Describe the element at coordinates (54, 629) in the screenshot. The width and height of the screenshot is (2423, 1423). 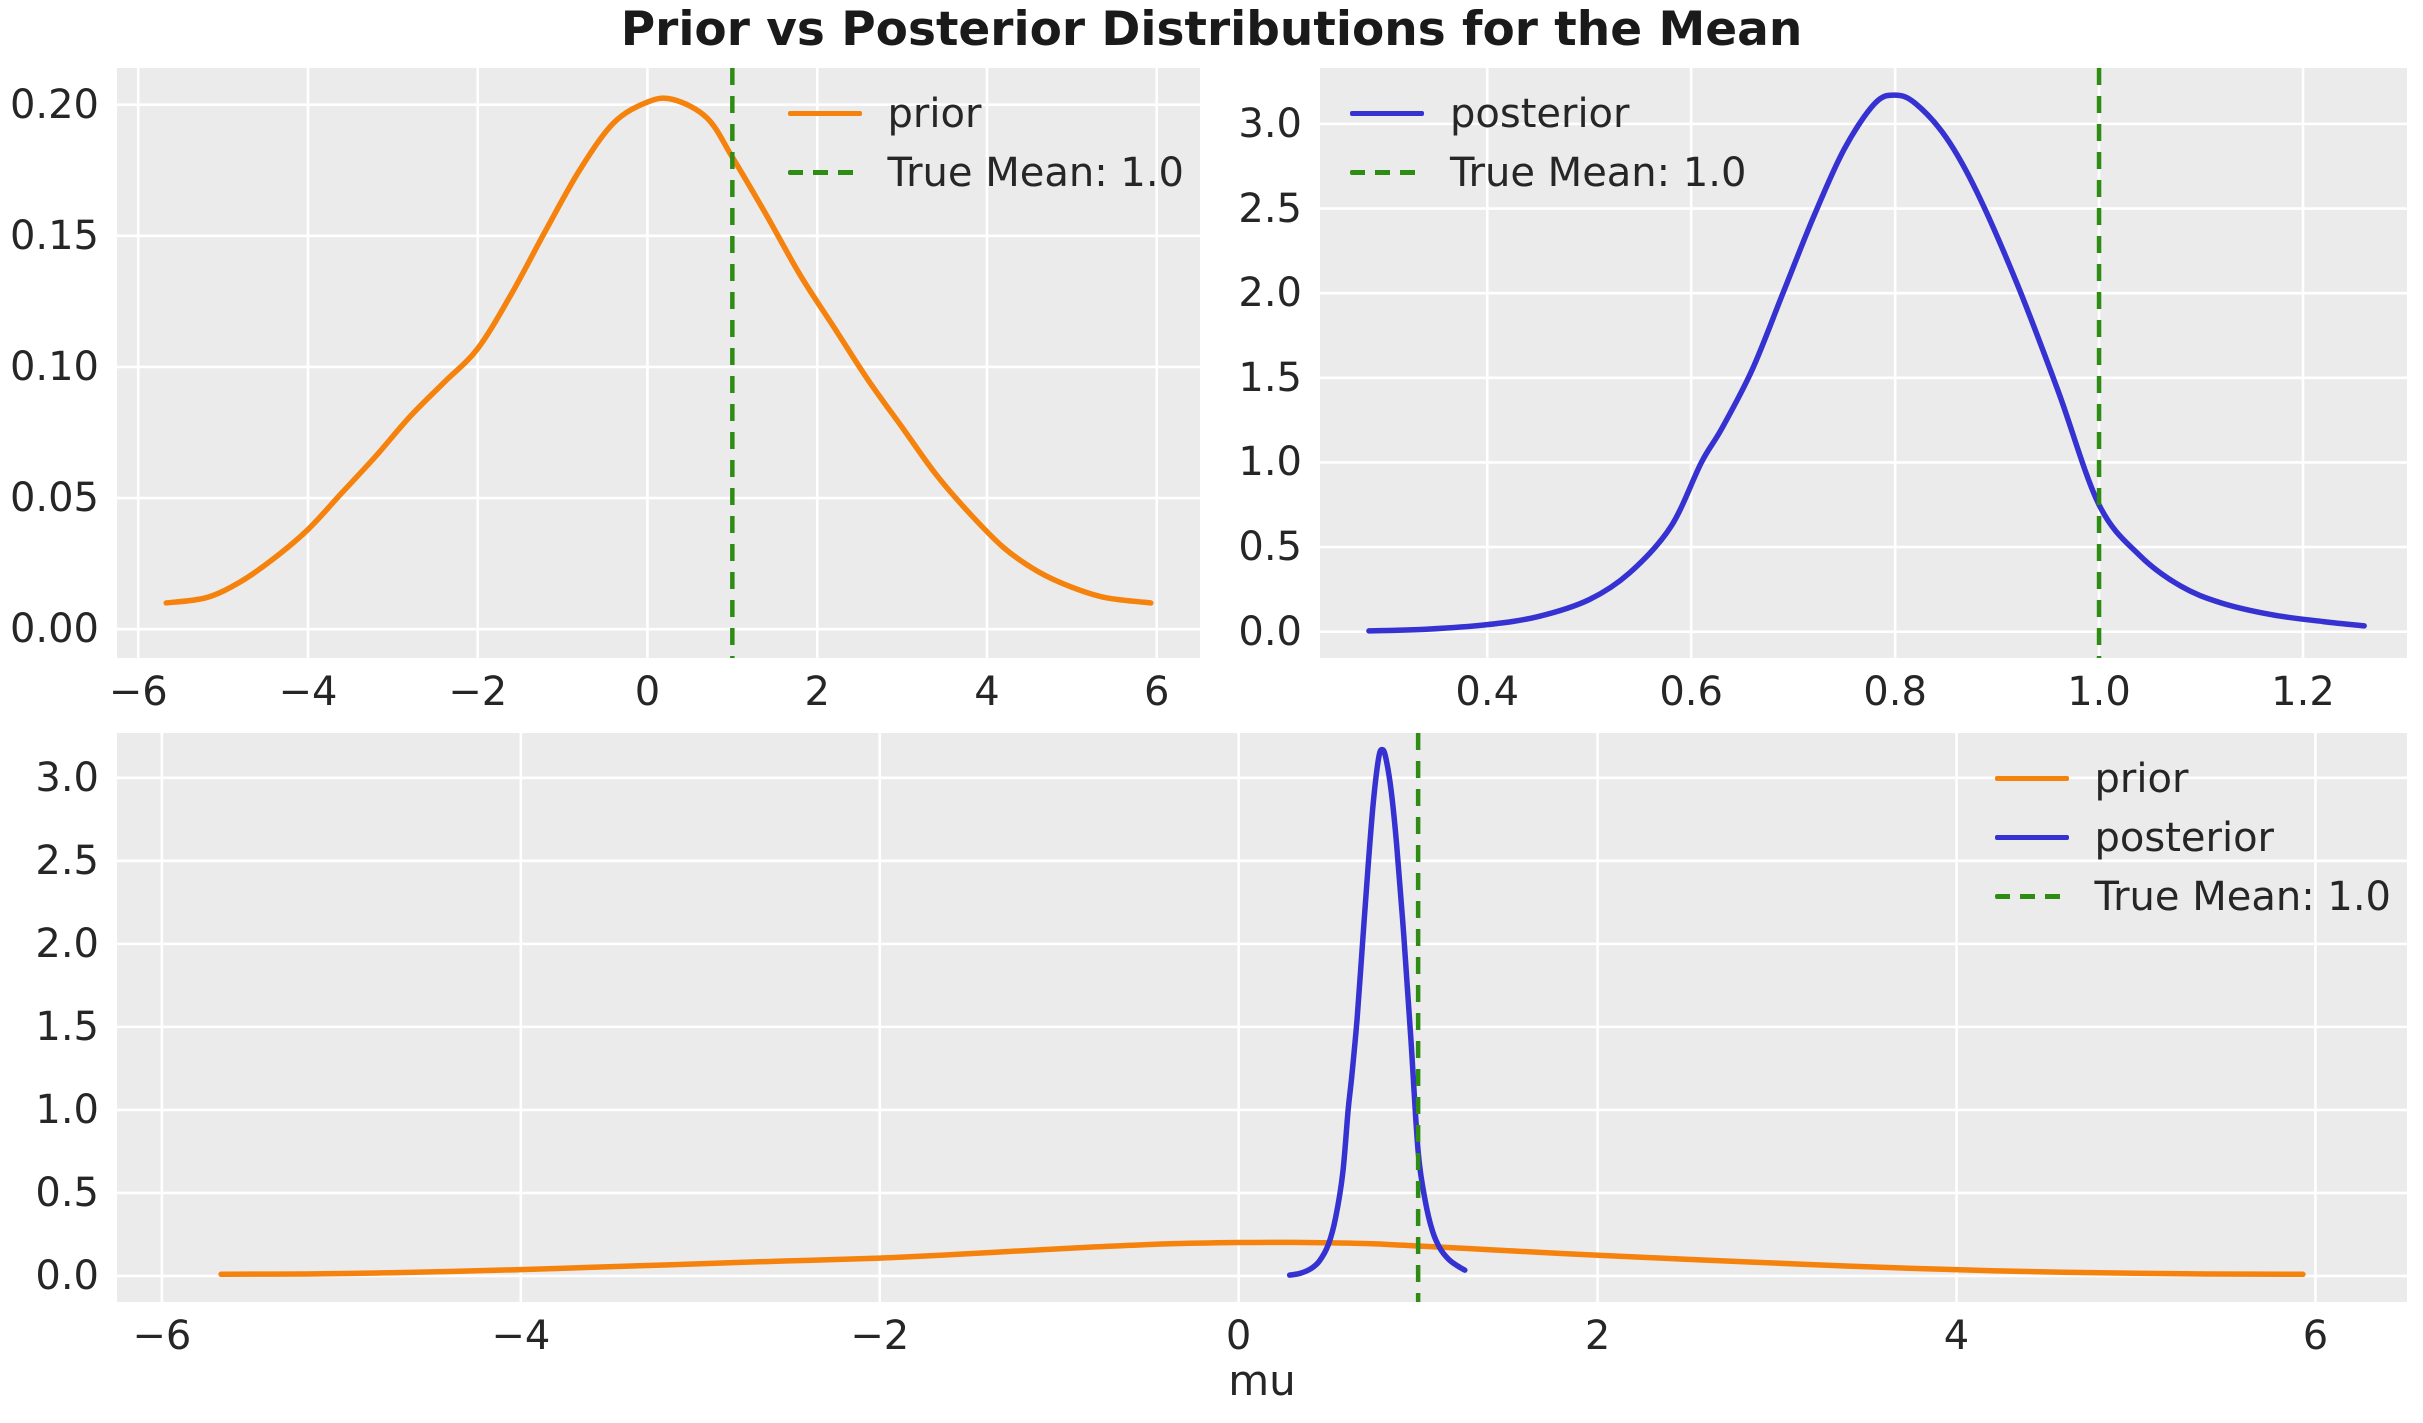
I see `y-tick-label: 0.00` at that location.